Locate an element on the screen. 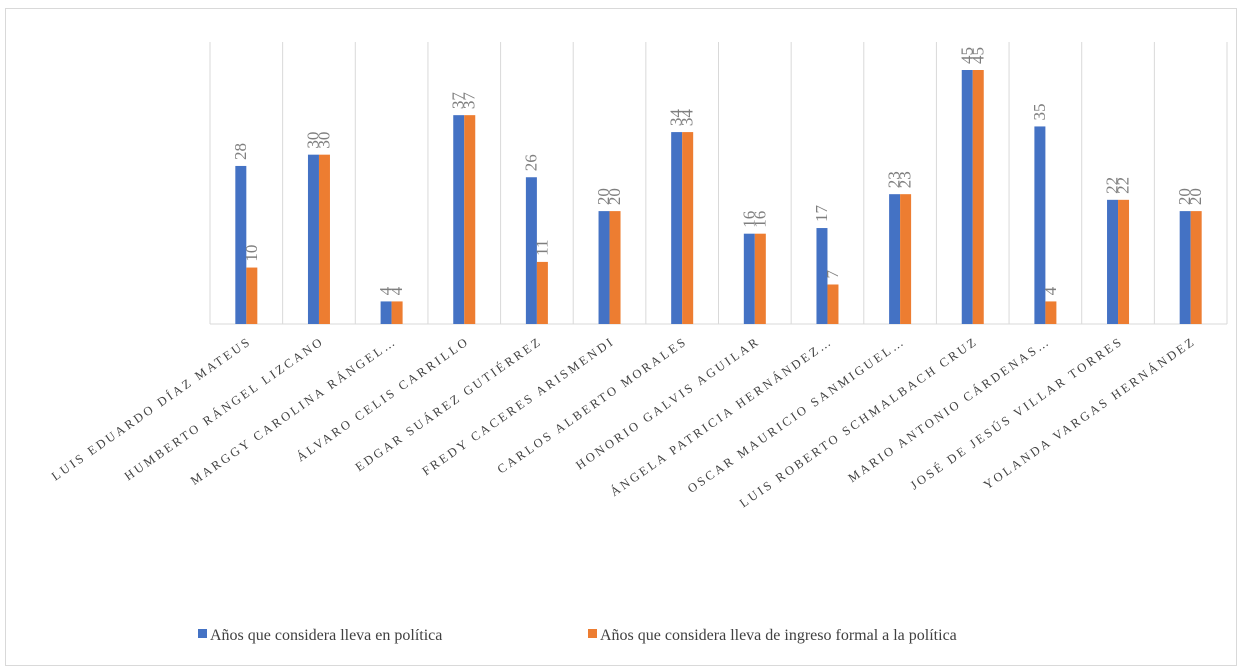  legend-label-0: Años que considera lleva en política is located at coordinates (326, 635).